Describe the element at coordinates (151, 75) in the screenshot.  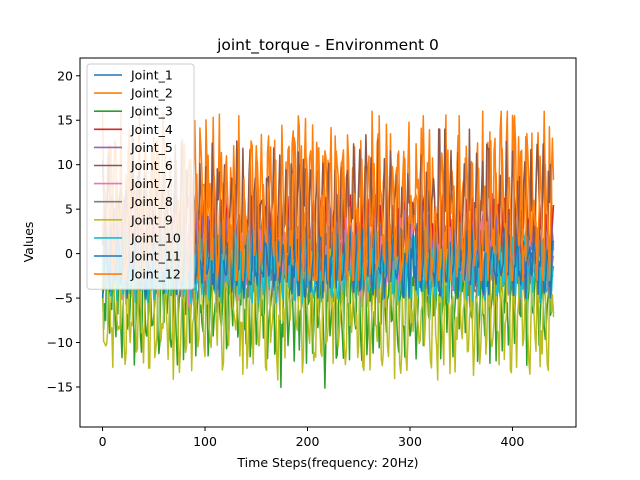
I see `legend-label: Joint_1` at that location.